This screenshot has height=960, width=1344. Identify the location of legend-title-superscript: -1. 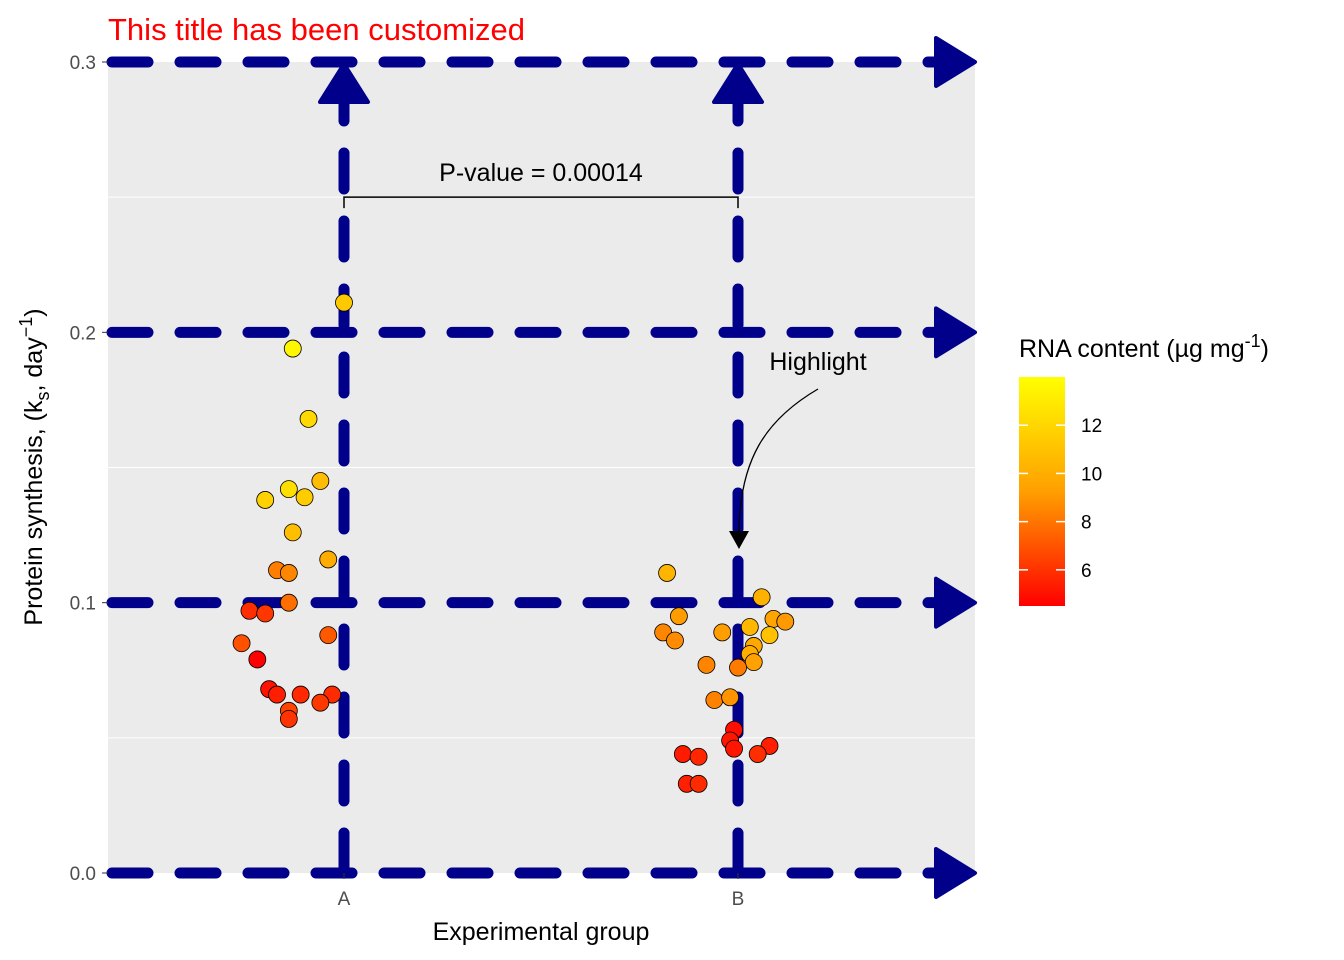
(1253, 341).